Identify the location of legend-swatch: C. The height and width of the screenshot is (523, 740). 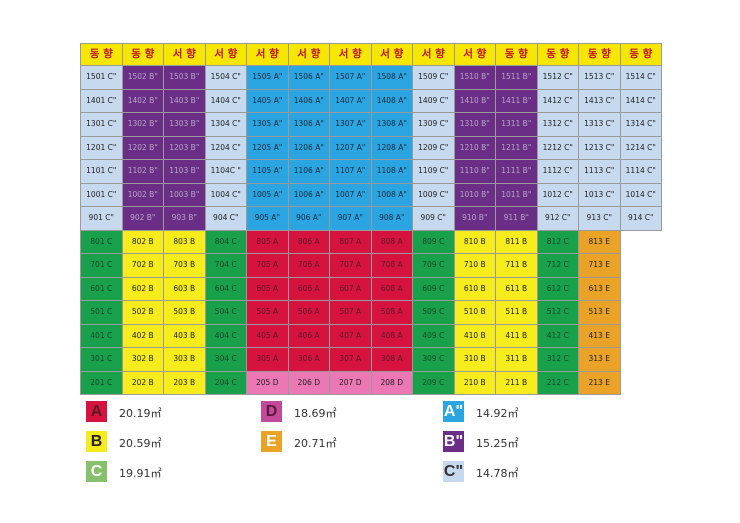
(96, 471).